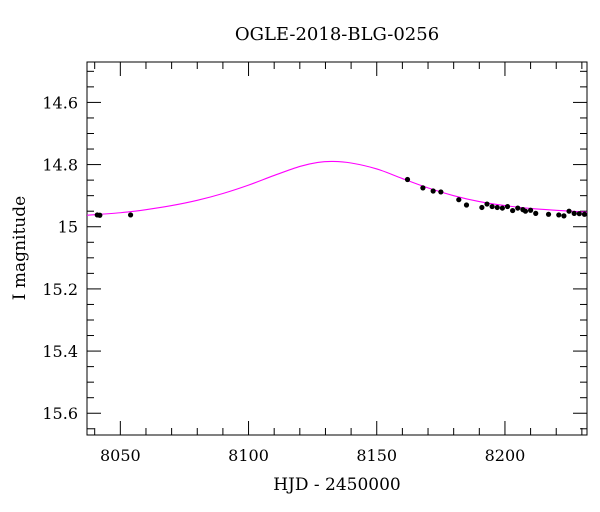 The height and width of the screenshot is (512, 600). Describe the element at coordinates (120, 455) in the screenshot. I see `x-tick-label: 8050` at that location.